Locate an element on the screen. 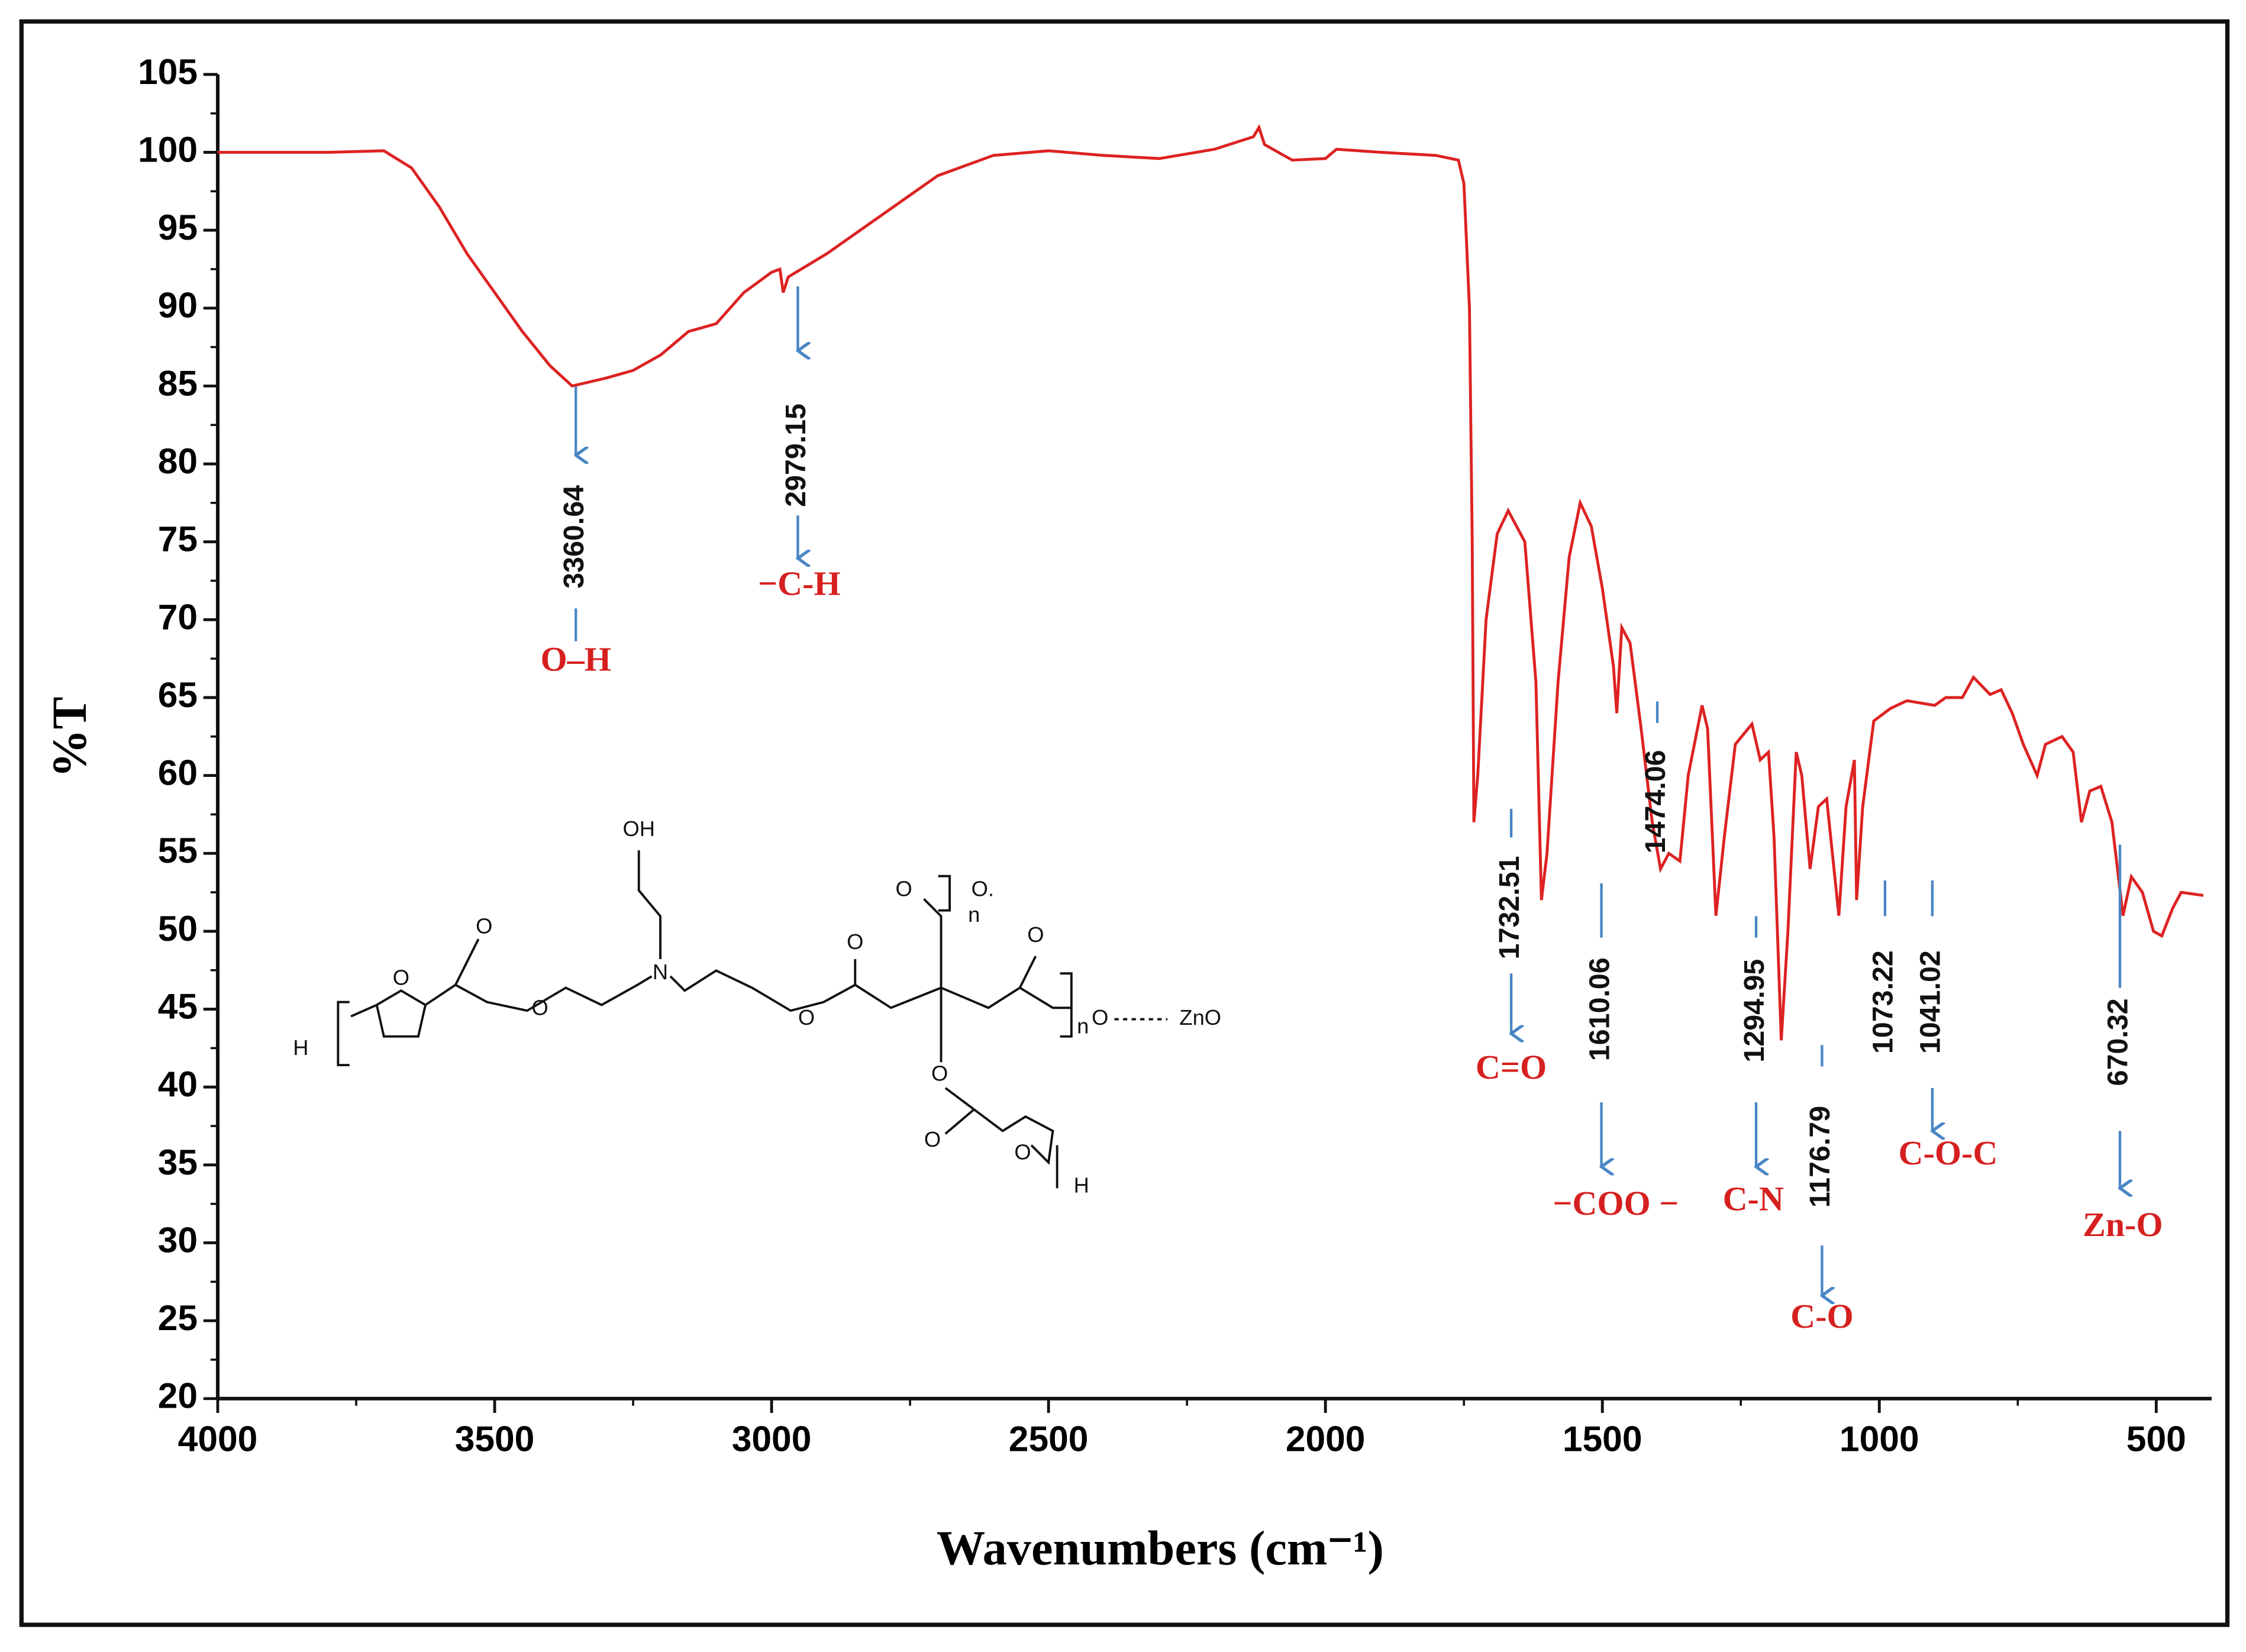  y-tick-label: 105 is located at coordinates (168, 72).